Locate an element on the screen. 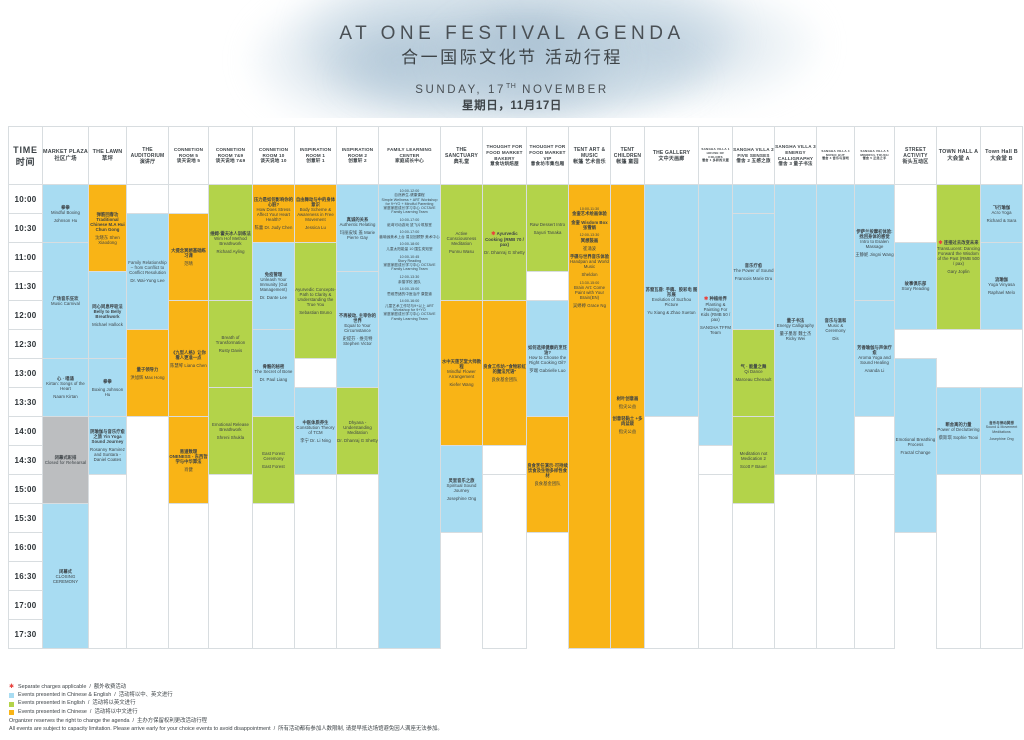  time-label-1530: 15:30 is located at coordinates (25, 518).